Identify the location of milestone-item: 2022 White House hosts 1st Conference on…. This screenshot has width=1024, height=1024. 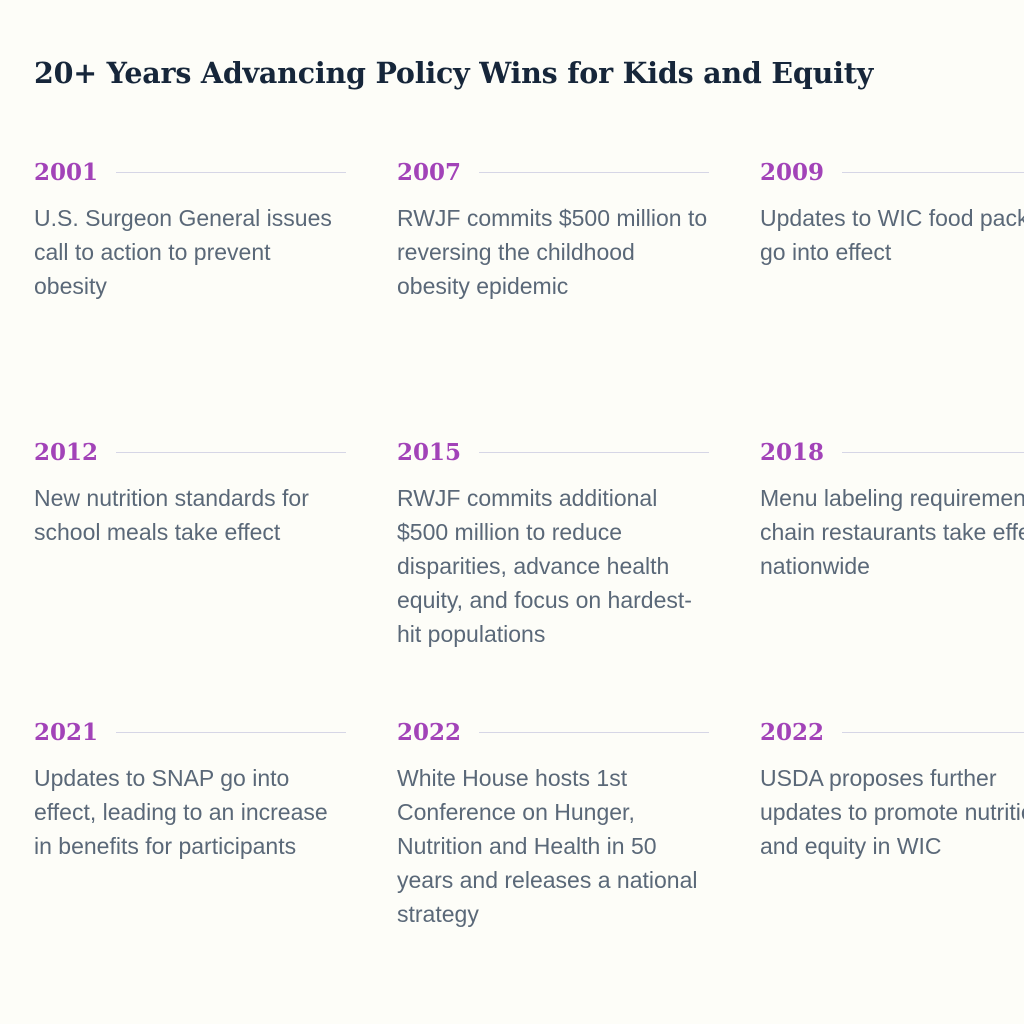
(553, 824).